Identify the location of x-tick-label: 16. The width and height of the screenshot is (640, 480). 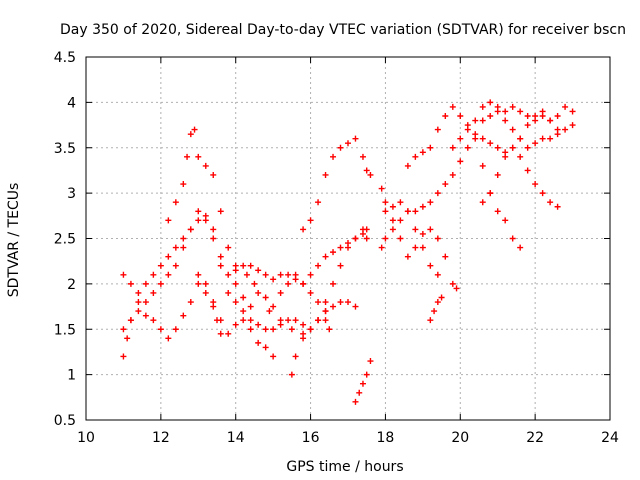
(311, 438).